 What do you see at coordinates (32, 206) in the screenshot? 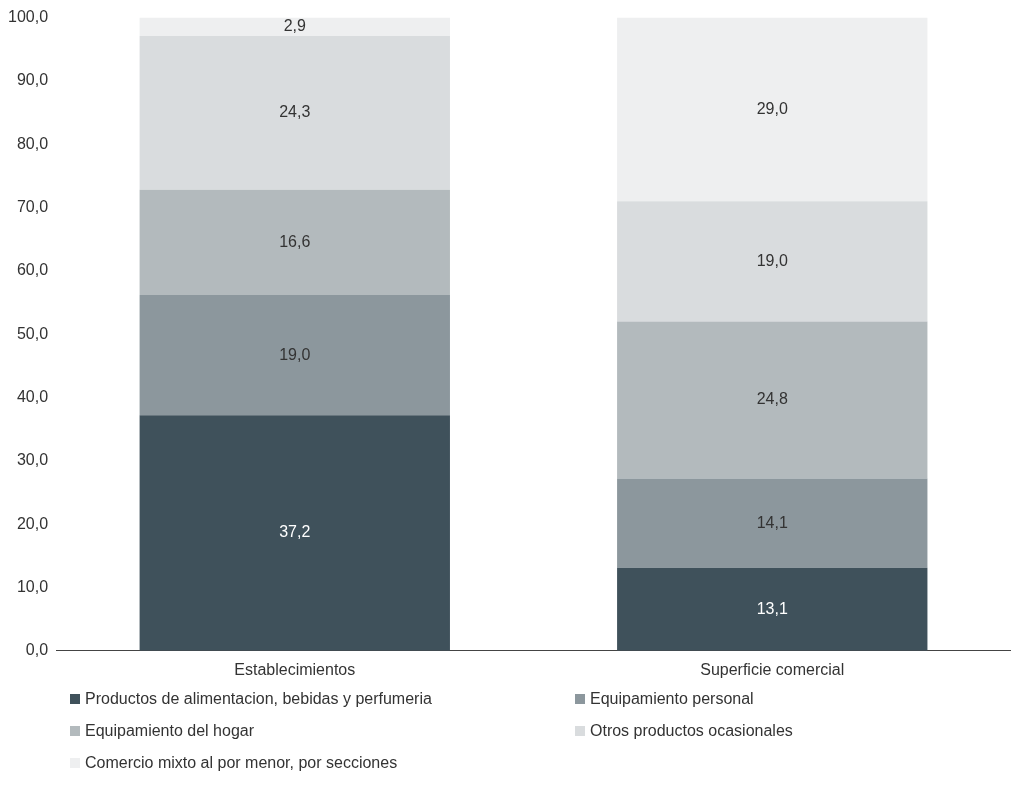
I see `y-tick-label: 70,0` at bounding box center [32, 206].